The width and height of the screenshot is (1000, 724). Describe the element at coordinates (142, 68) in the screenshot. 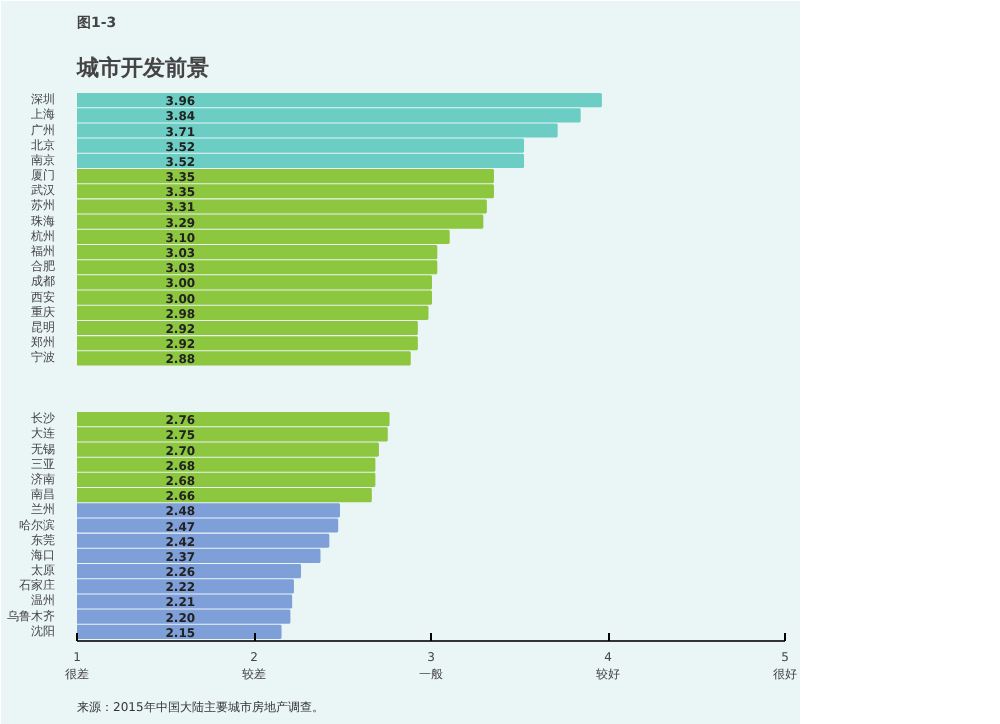

I see `chart-title: 城市开发前景` at that location.